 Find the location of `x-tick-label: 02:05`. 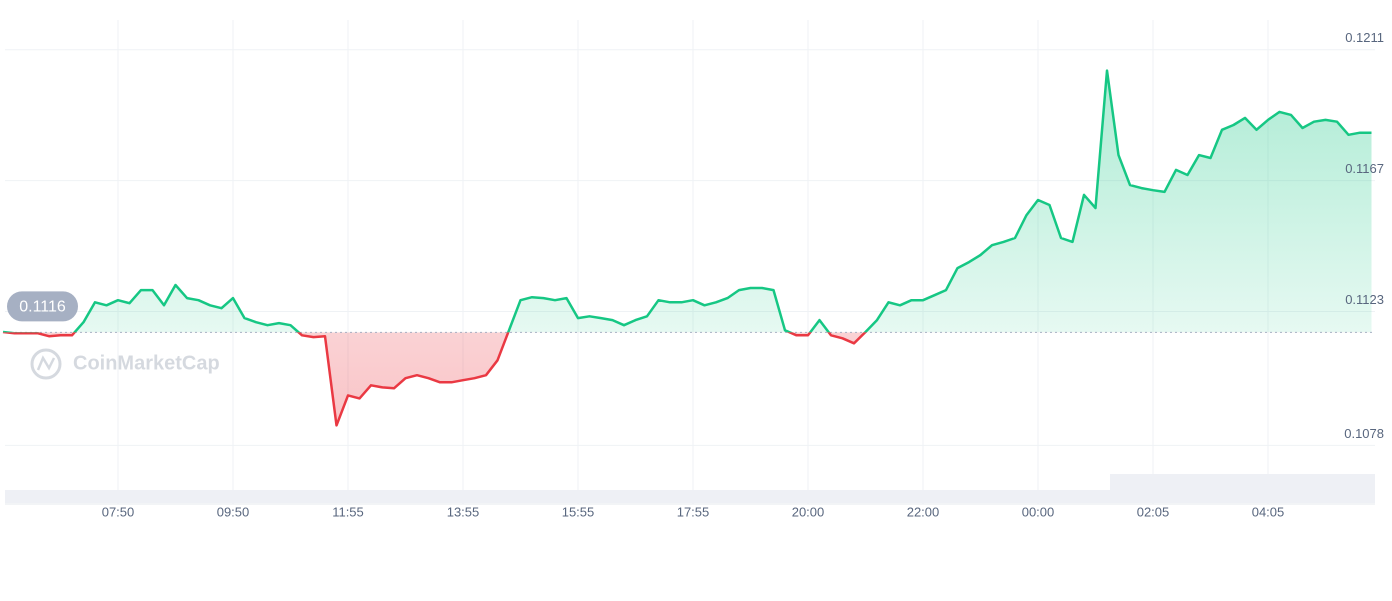

x-tick-label: 02:05 is located at coordinates (1153, 511).